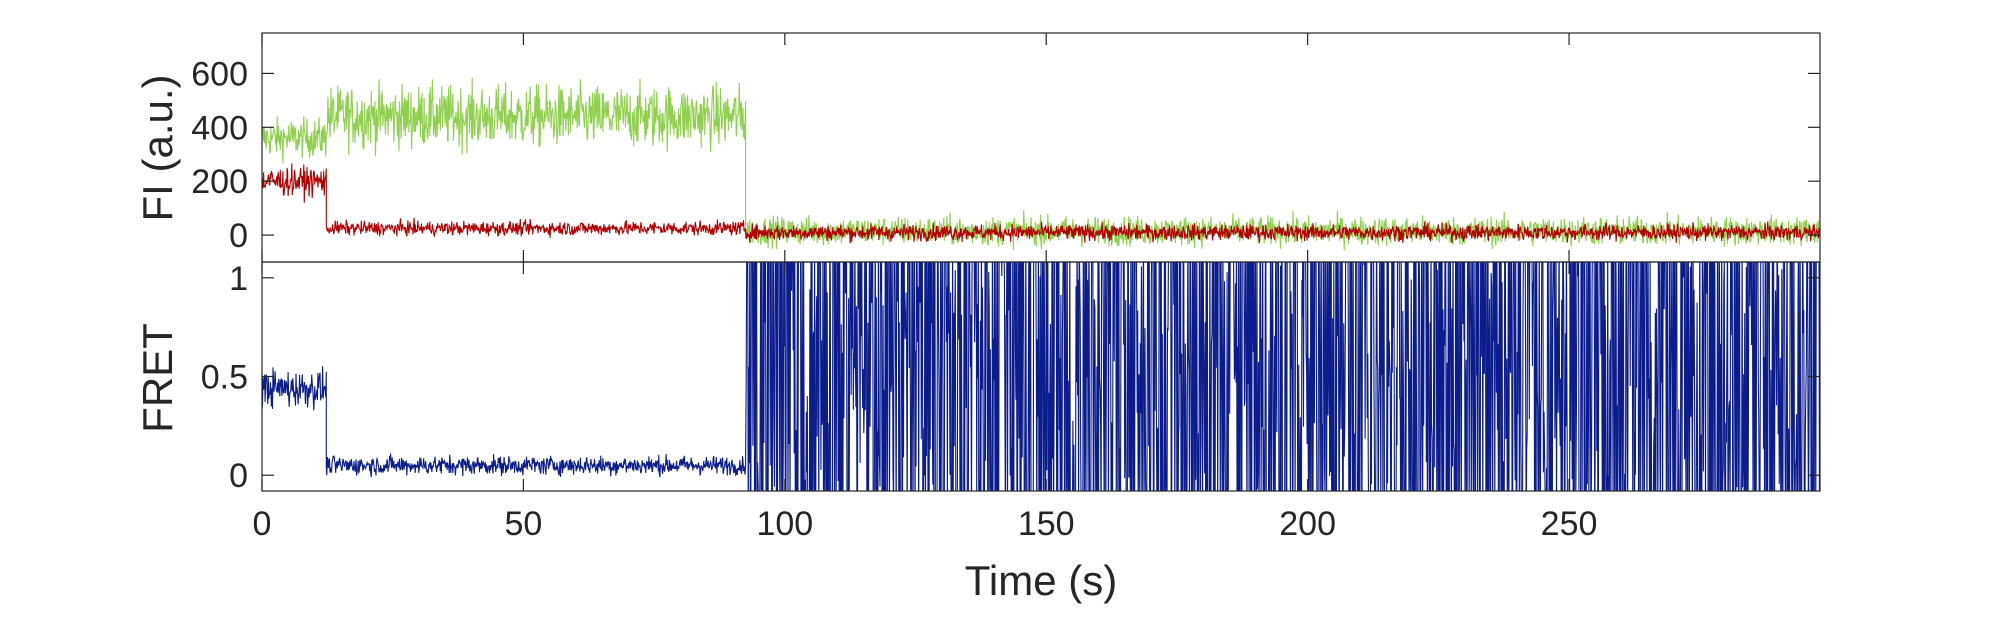  What do you see at coordinates (238, 236) in the screenshot?
I see `fluorescence-ytick-label: 0` at bounding box center [238, 236].